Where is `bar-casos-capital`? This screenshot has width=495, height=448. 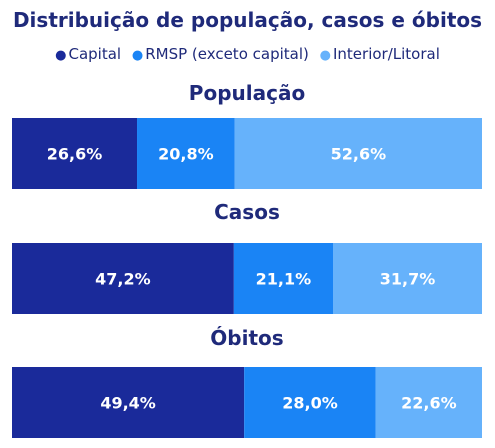 bar-casos-capital is located at coordinates (123, 278).